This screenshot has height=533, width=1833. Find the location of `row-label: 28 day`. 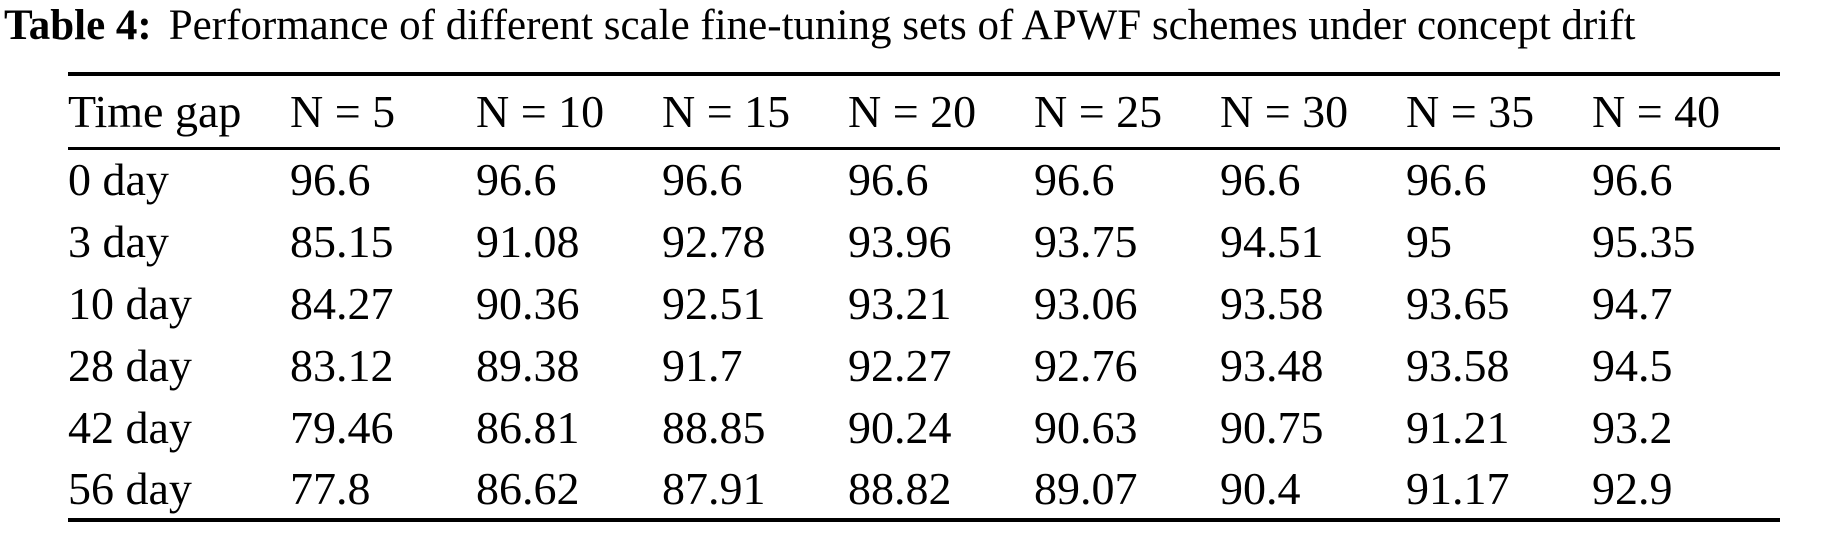

row-label: 28 day is located at coordinates (130, 365).